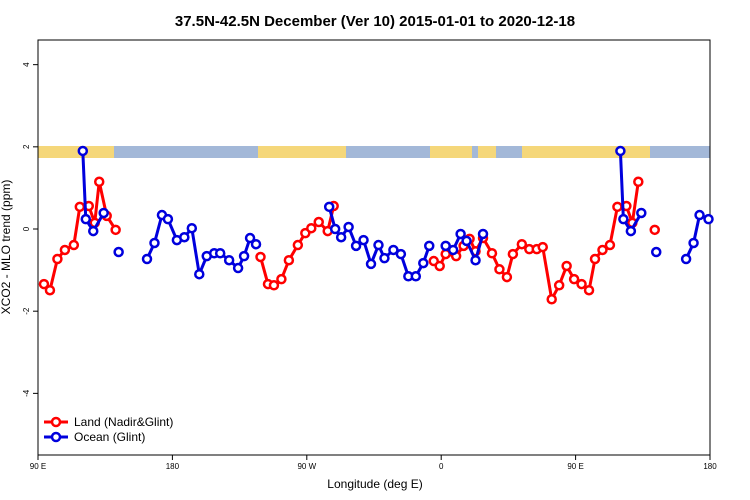 Image resolution: width=750 pixels, height=500 pixels. I want to click on y-tick-label: 4, so click(26, 64).